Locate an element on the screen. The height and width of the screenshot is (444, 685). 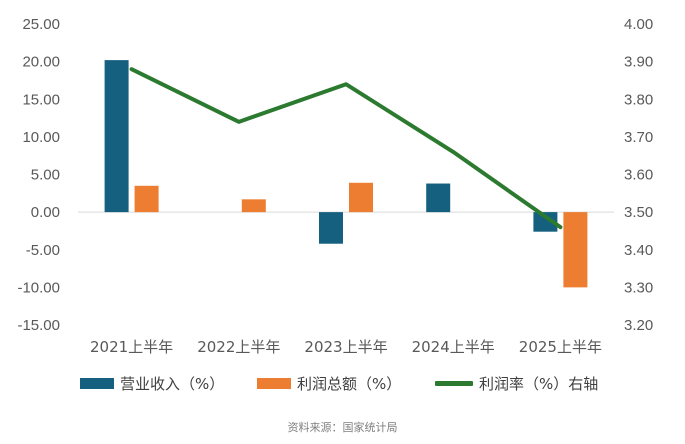
x-category-label: 2024上半年 is located at coordinates (453, 347).